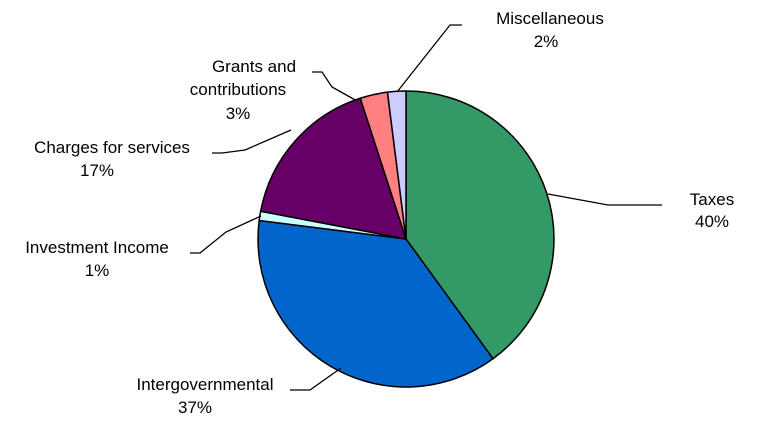  I want to click on slice-label-charges-for-services: Charges for services, so click(112, 147).